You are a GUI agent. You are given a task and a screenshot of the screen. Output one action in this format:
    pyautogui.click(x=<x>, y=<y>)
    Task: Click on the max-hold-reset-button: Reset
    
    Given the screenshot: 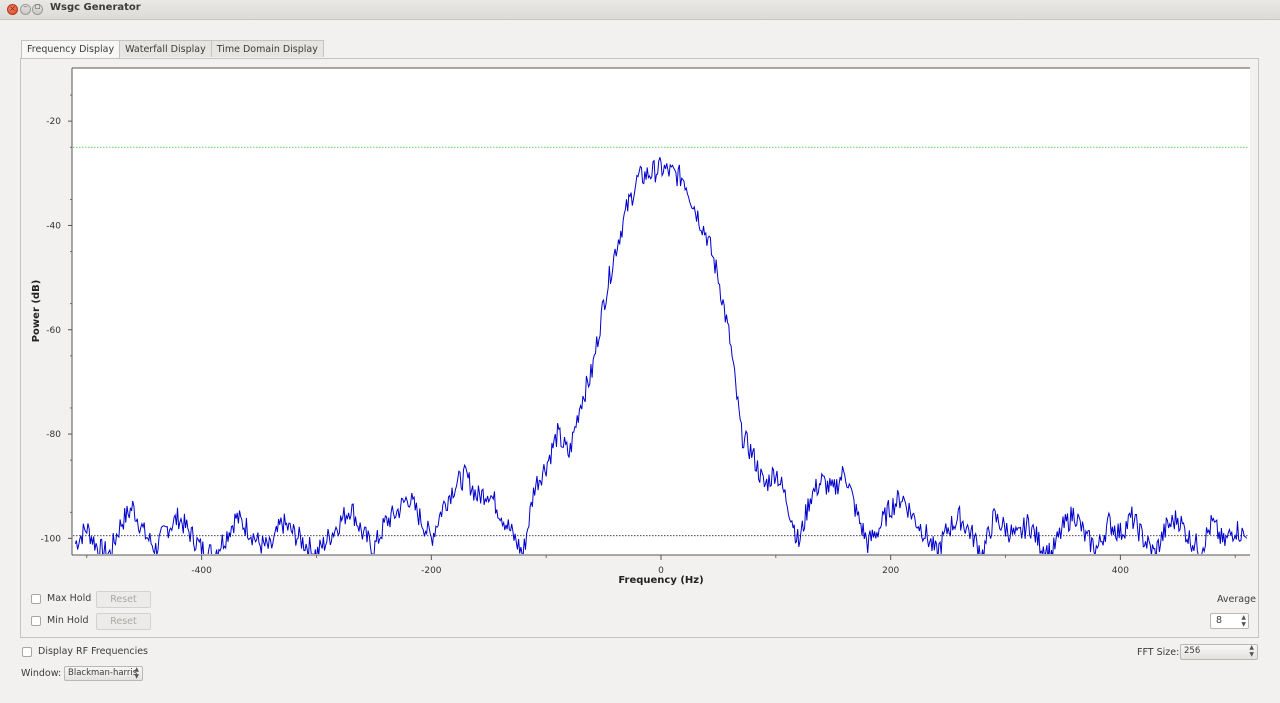 What is the action you would take?
    pyautogui.click(x=123, y=599)
    